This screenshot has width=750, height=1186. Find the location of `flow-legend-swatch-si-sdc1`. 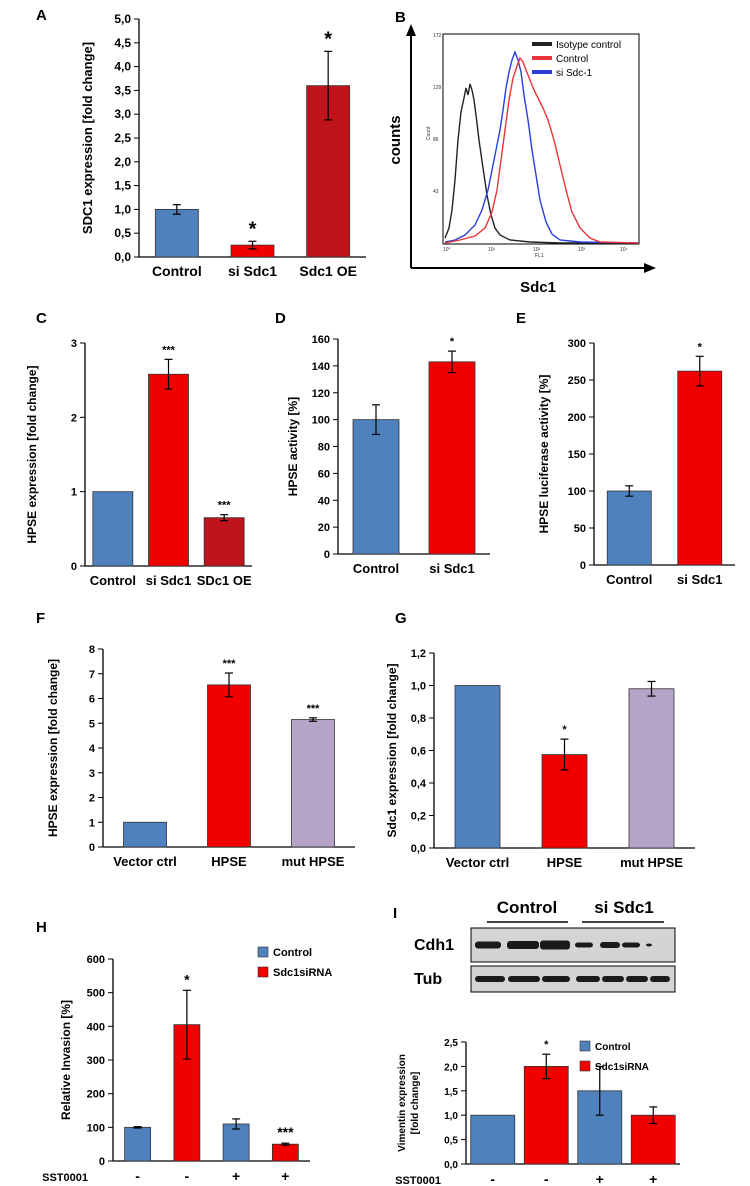

flow-legend-swatch-si-sdc1 is located at coordinates (542, 72).